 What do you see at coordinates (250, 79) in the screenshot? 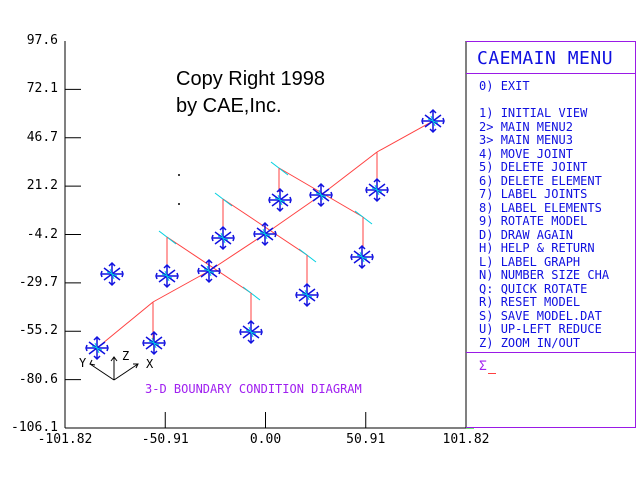
I see `copyright-line1: Copy Right 1998` at bounding box center [250, 79].